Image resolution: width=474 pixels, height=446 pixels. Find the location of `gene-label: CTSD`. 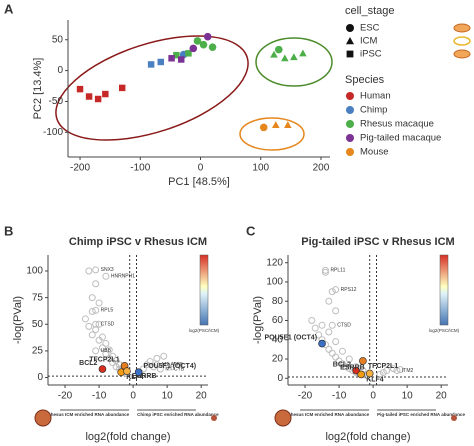

gene-label: CTSD is located at coordinates (344, 326).